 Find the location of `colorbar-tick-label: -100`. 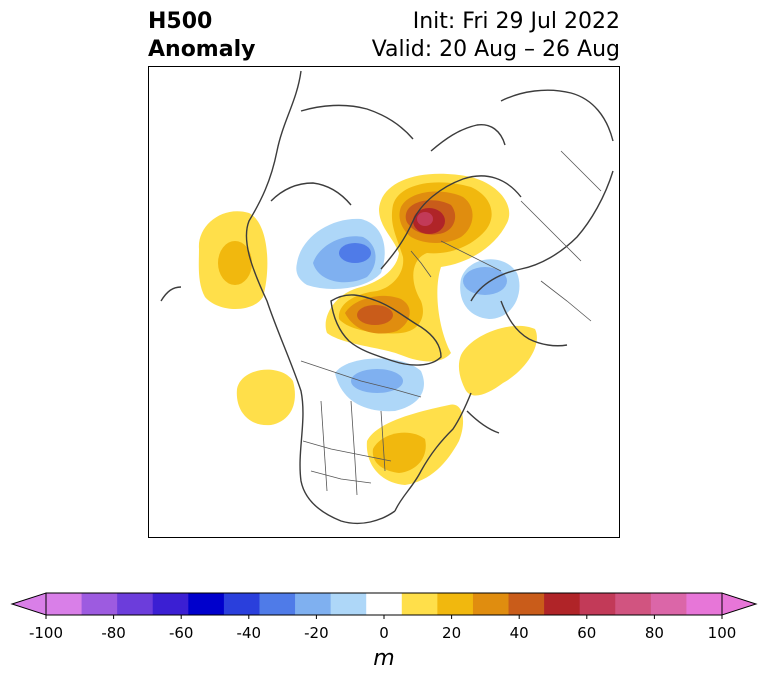

colorbar-tick-label: -100 is located at coordinates (46, 633).